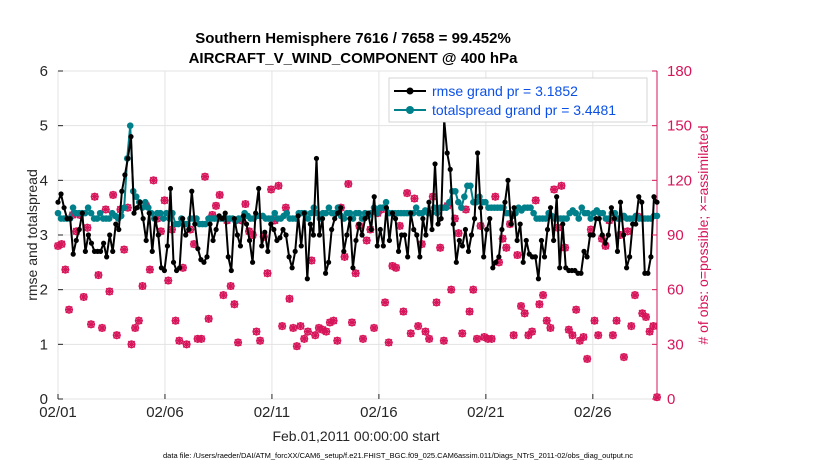 Image resolution: width=830 pixels, height=470 pixels. I want to click on y-axis-label-left: rmse and totalspread, so click(32, 235).